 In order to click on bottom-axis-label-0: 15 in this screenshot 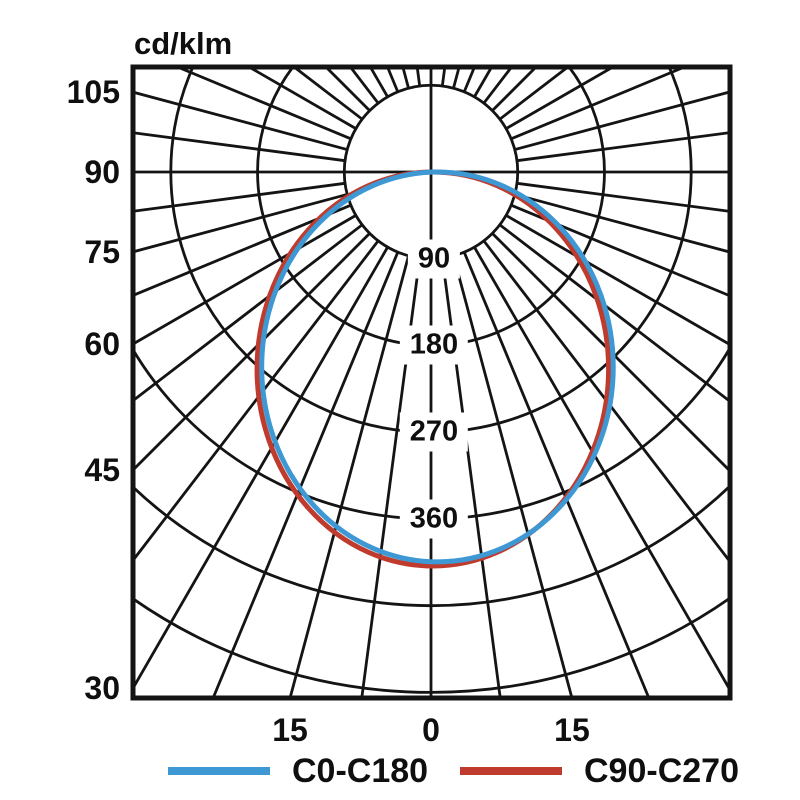, I will do `click(290, 730)`.